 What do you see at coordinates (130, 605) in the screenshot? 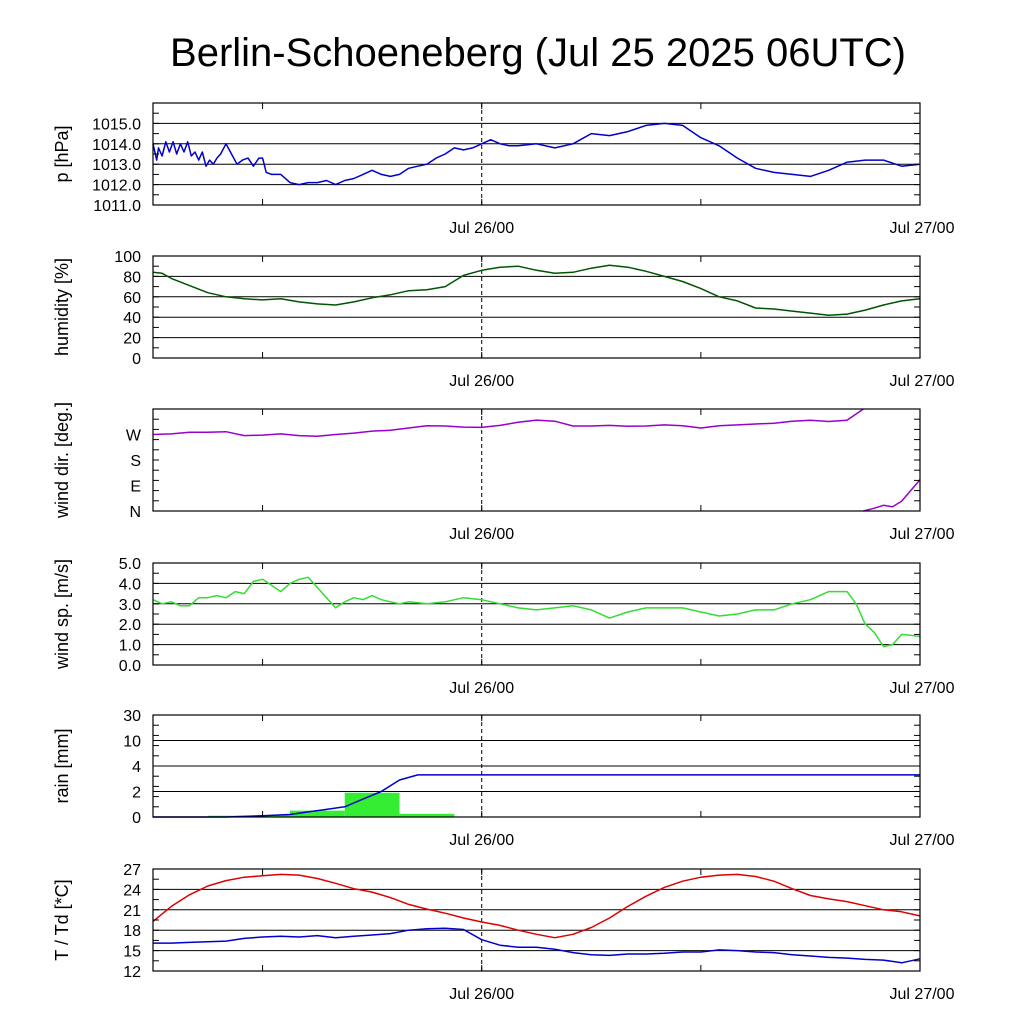
I see `y-tick-label: 3.0` at bounding box center [130, 605].